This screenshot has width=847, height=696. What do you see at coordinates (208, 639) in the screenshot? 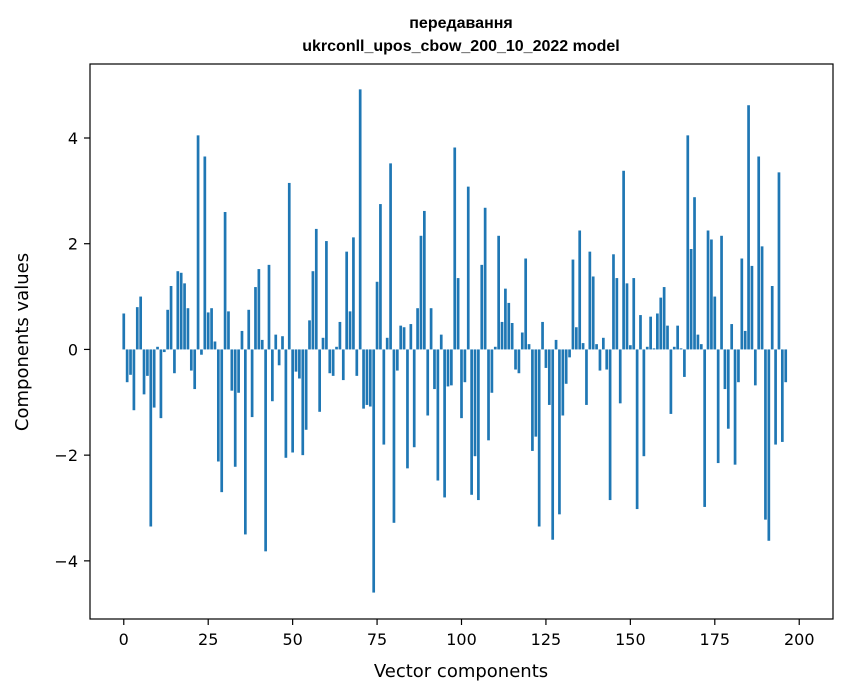
I see `x-tick-label-25: 25` at bounding box center [208, 639].